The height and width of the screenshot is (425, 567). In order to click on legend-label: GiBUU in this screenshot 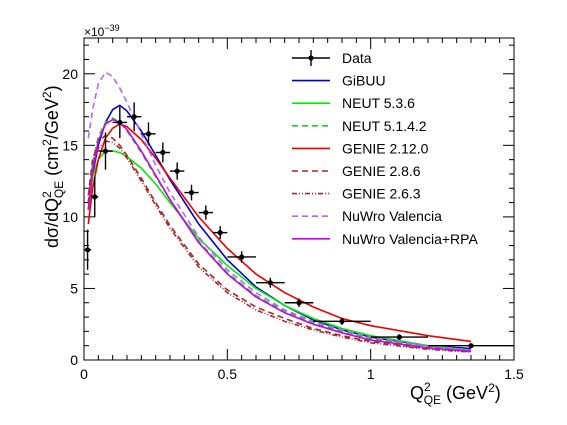, I will do `click(364, 81)`.